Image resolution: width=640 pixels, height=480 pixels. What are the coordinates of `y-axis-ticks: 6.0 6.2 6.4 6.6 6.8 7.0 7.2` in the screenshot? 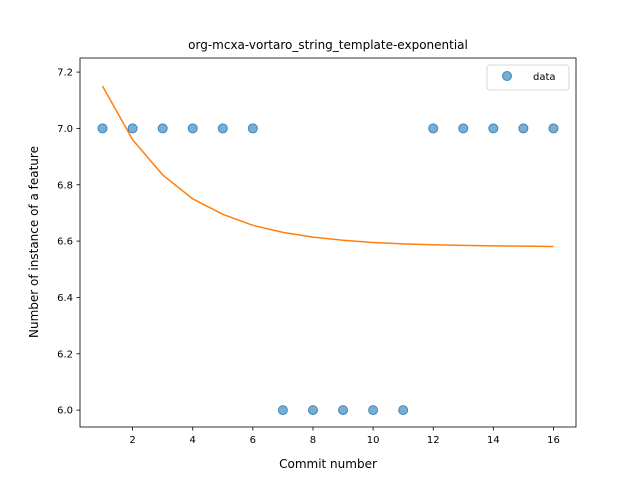 It's located at (68, 242).